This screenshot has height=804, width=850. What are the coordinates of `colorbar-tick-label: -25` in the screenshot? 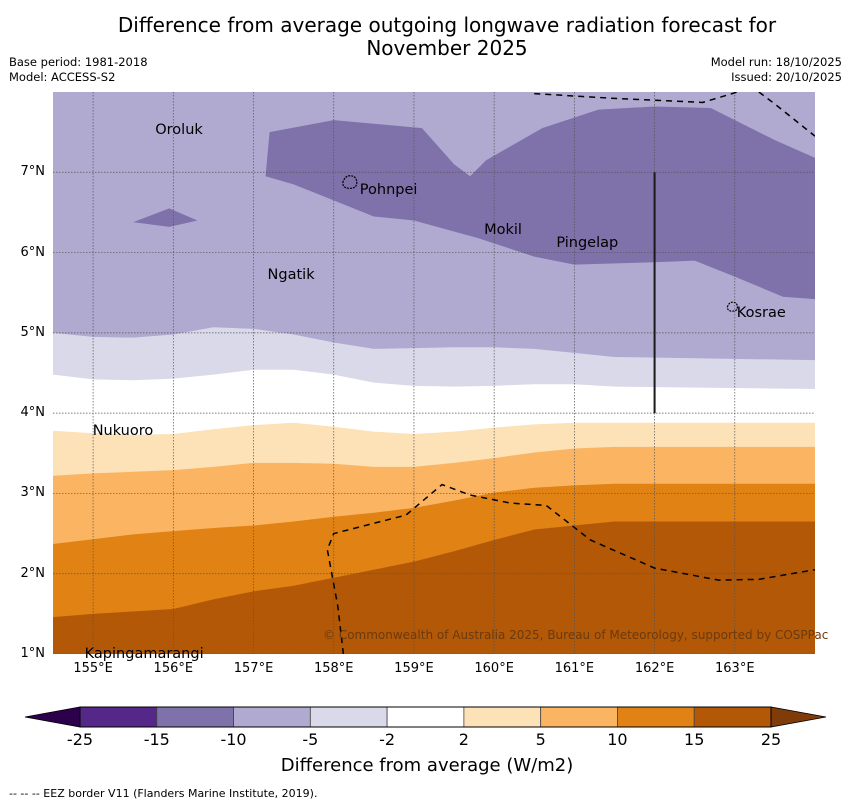 It's located at (80, 739).